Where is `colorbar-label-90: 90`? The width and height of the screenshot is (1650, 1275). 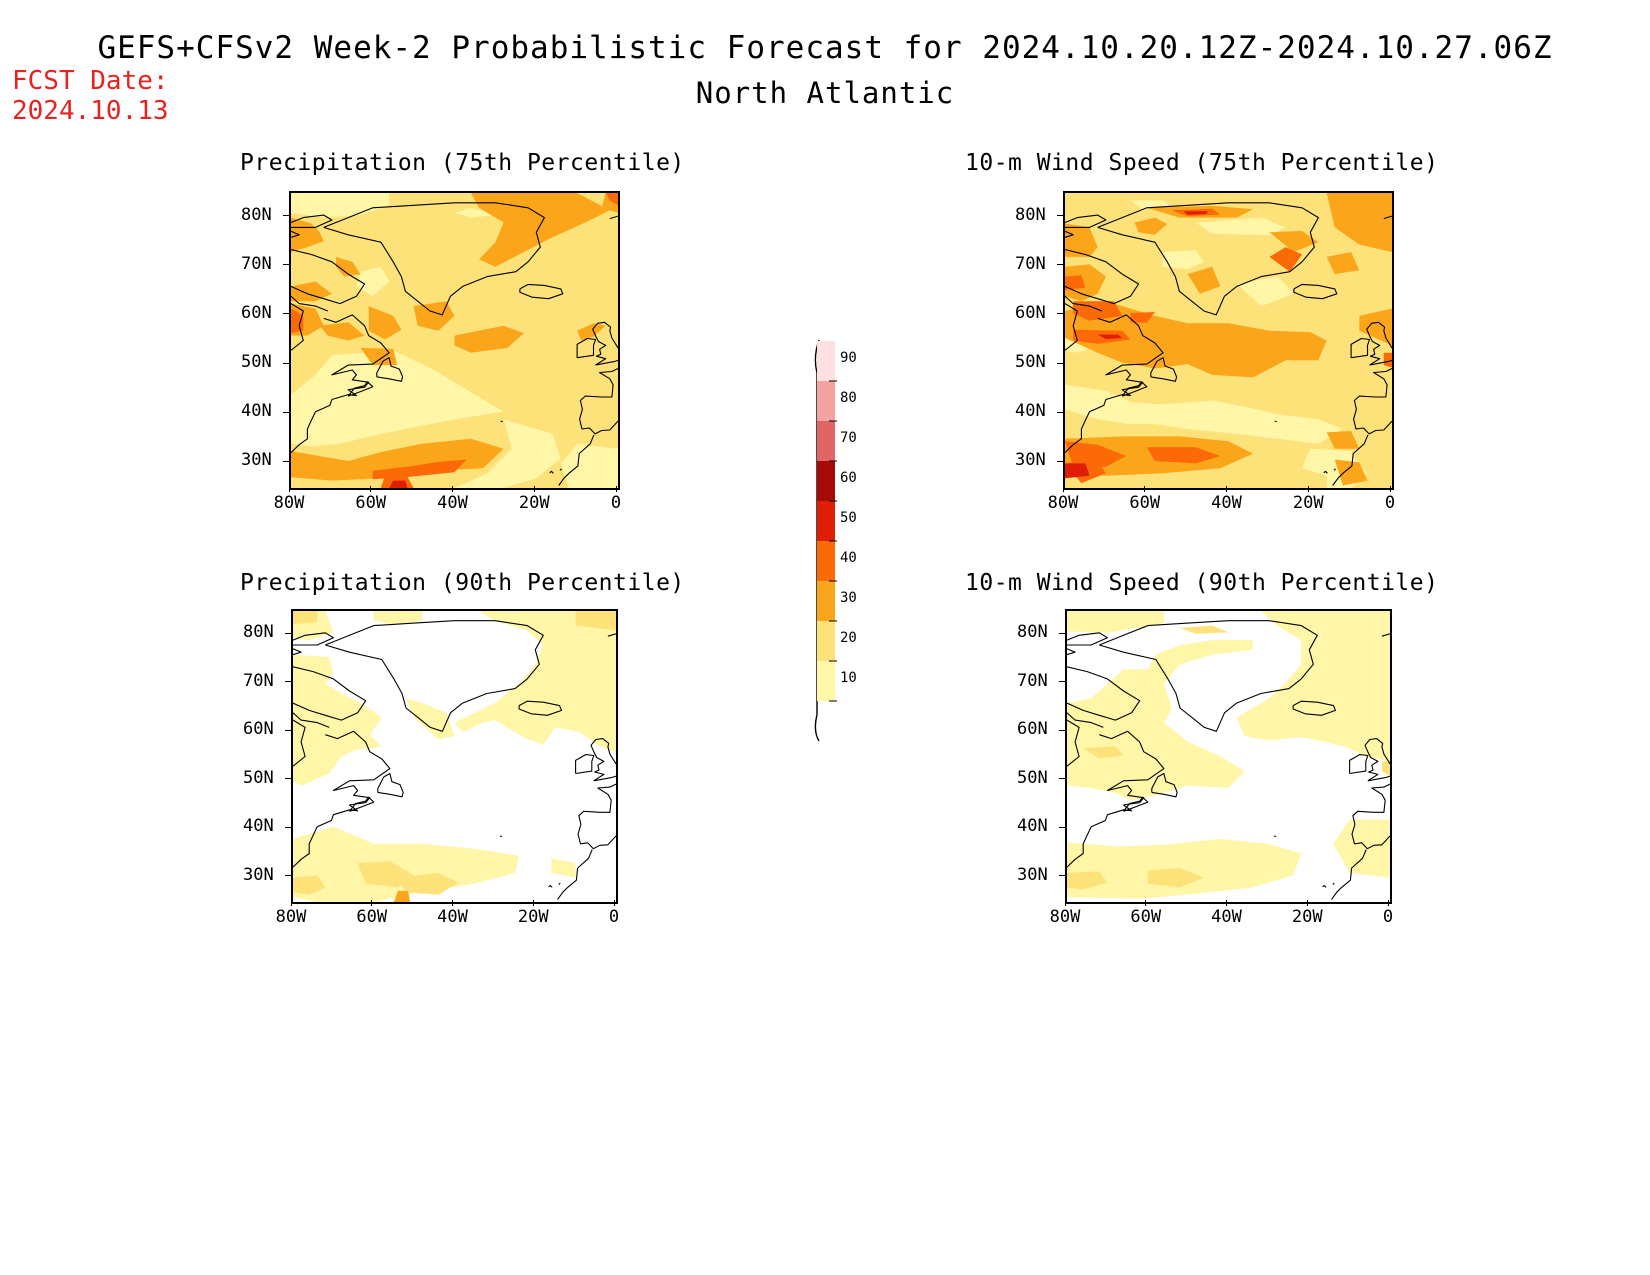
colorbar-label-90: 90 is located at coordinates (848, 358).